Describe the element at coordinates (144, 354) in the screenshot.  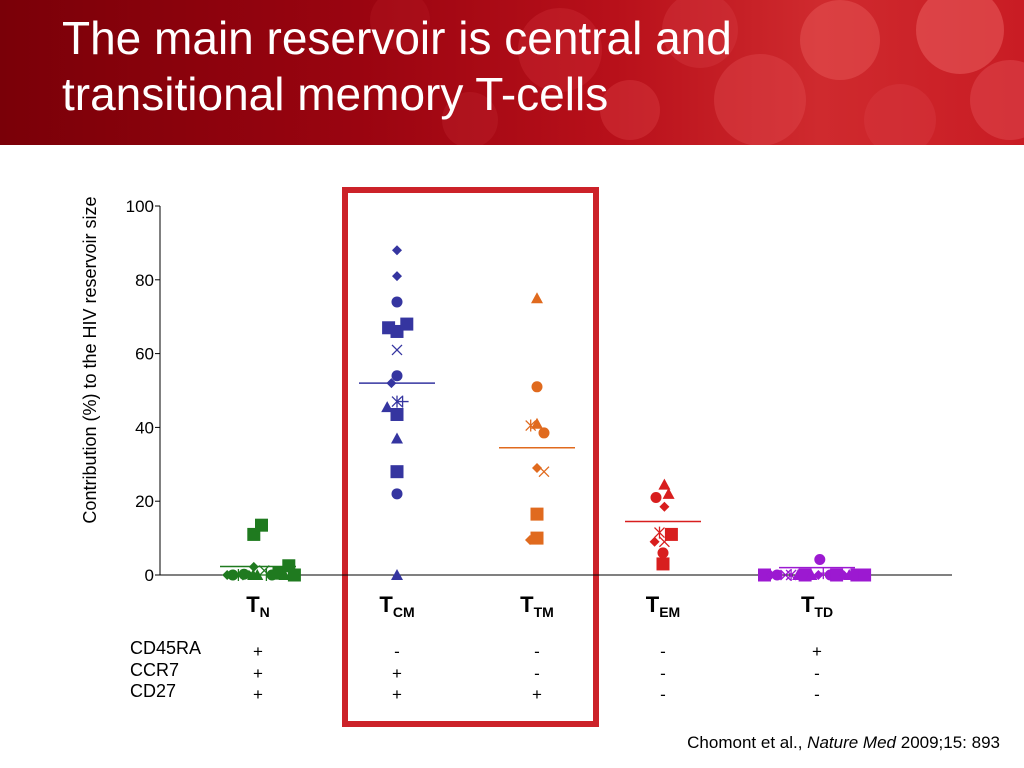
I see `y-tick-label: 60` at that location.